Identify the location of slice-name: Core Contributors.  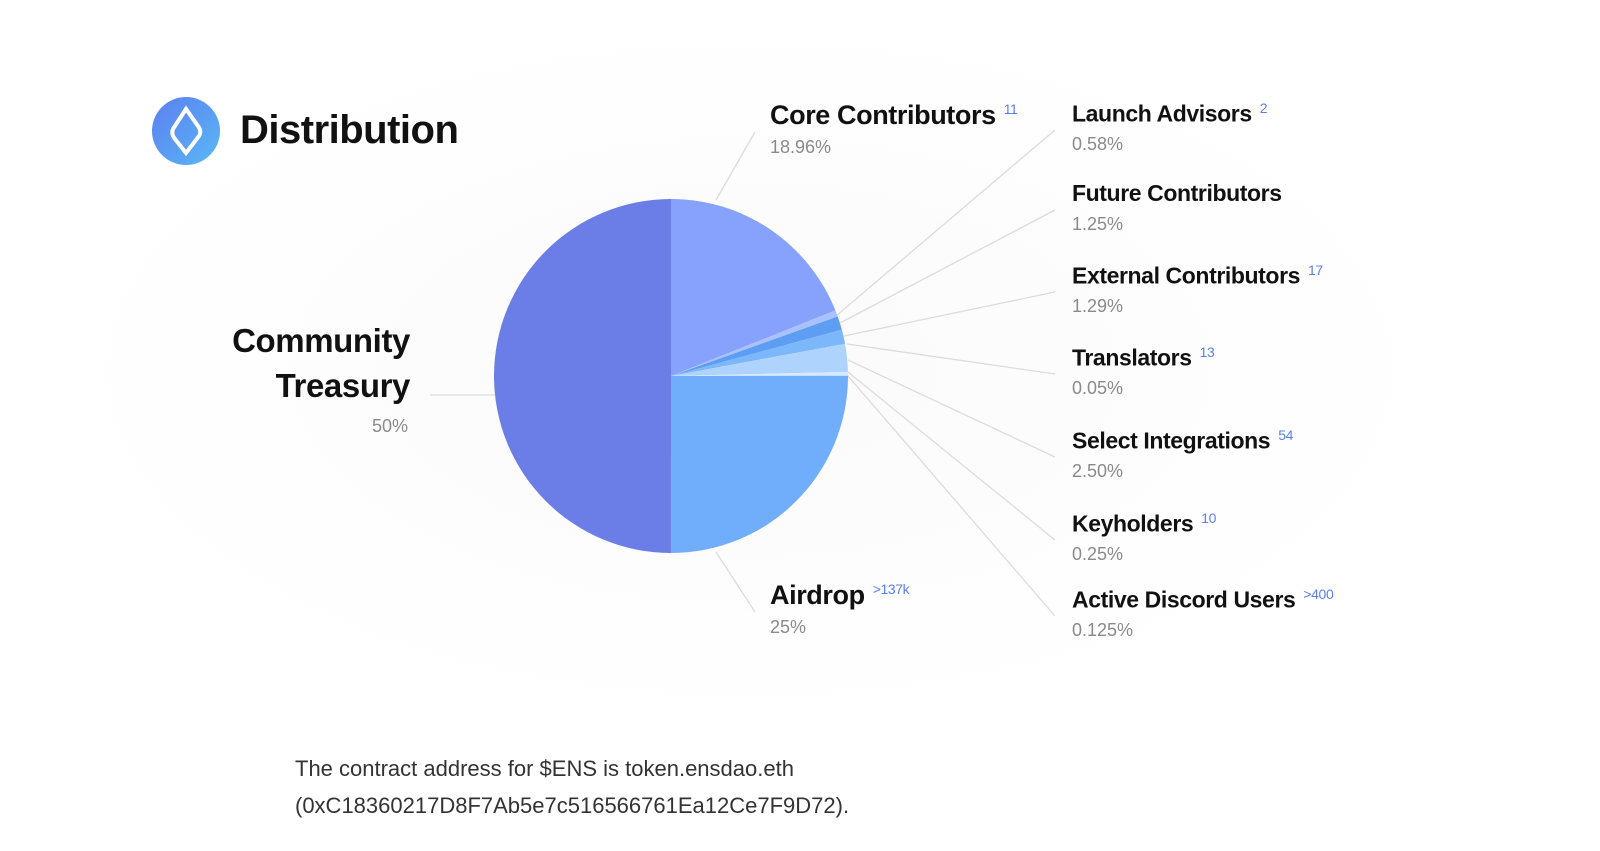
(883, 115).